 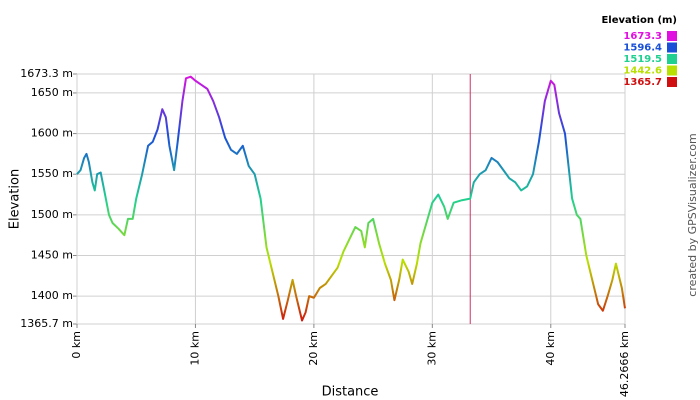 I want to click on legend-label: 1519.5, so click(x=642, y=59).